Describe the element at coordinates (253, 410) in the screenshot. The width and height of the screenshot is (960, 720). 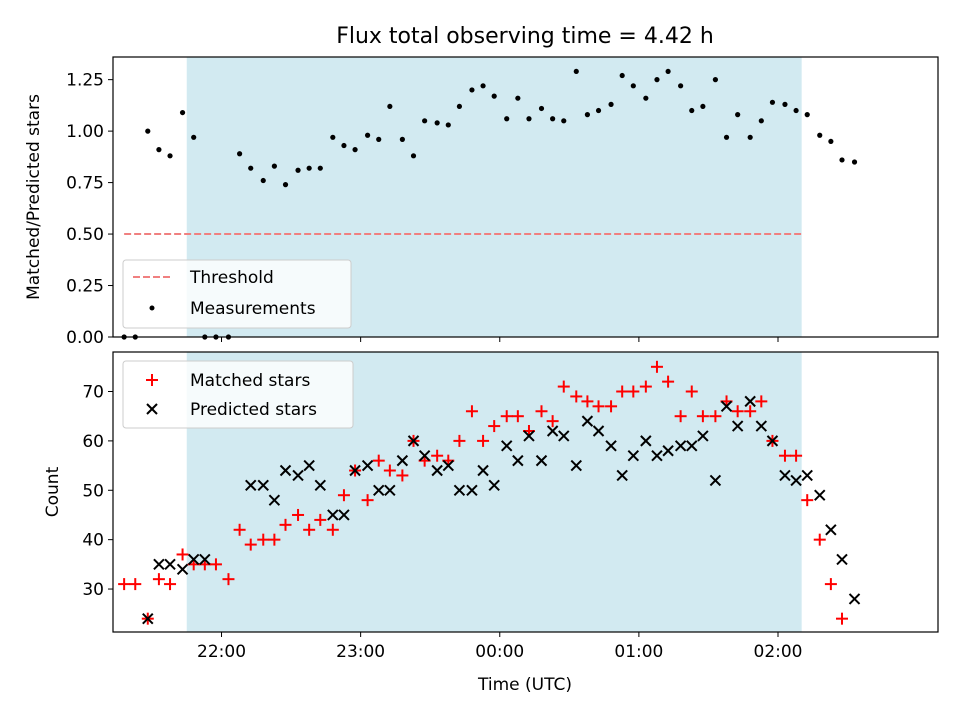
I see `predicted-legend-label: Predicted stars` at that location.